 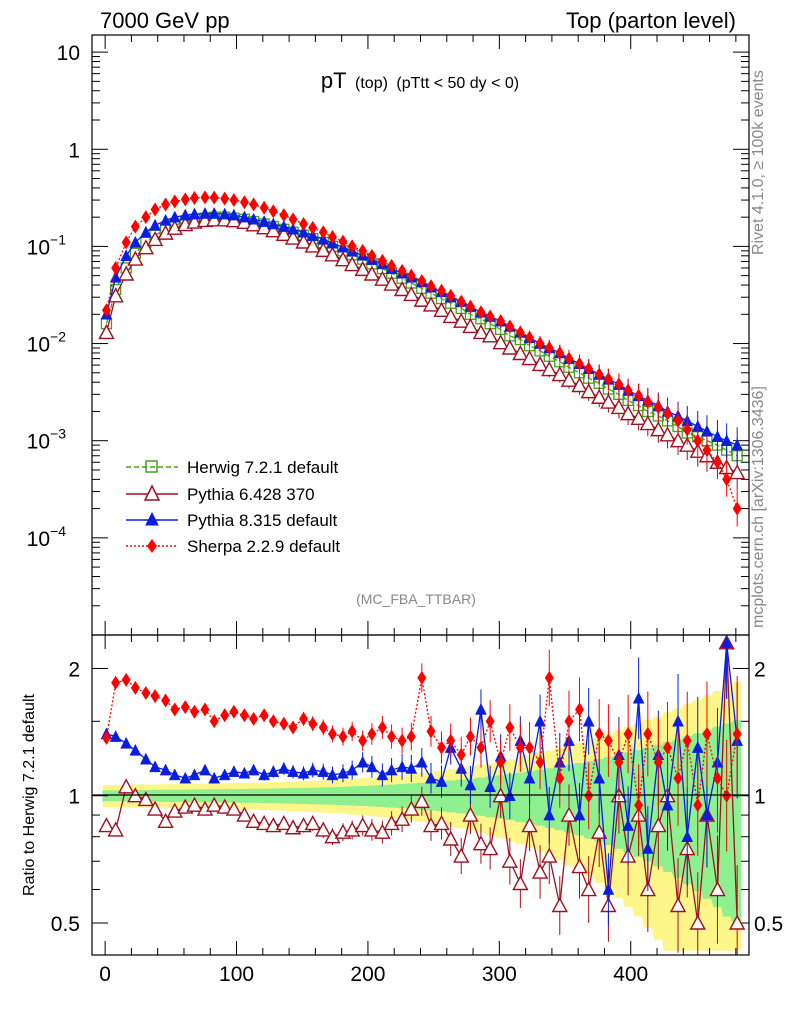 What do you see at coordinates (105, 974) in the screenshot?
I see `x-tick-label: 0` at bounding box center [105, 974].